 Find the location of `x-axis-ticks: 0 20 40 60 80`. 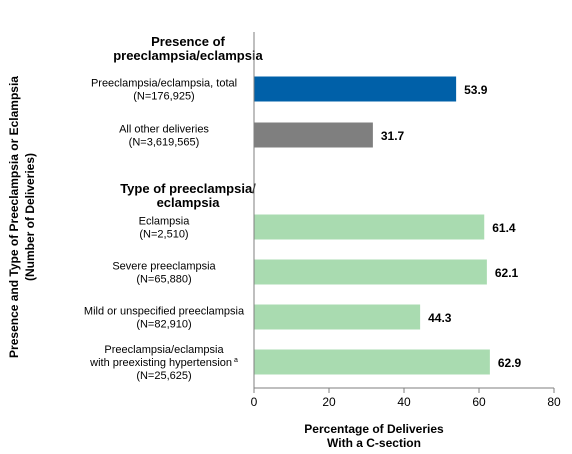

x-axis-ticks: 0 20 40 60 80 is located at coordinates (406, 398).